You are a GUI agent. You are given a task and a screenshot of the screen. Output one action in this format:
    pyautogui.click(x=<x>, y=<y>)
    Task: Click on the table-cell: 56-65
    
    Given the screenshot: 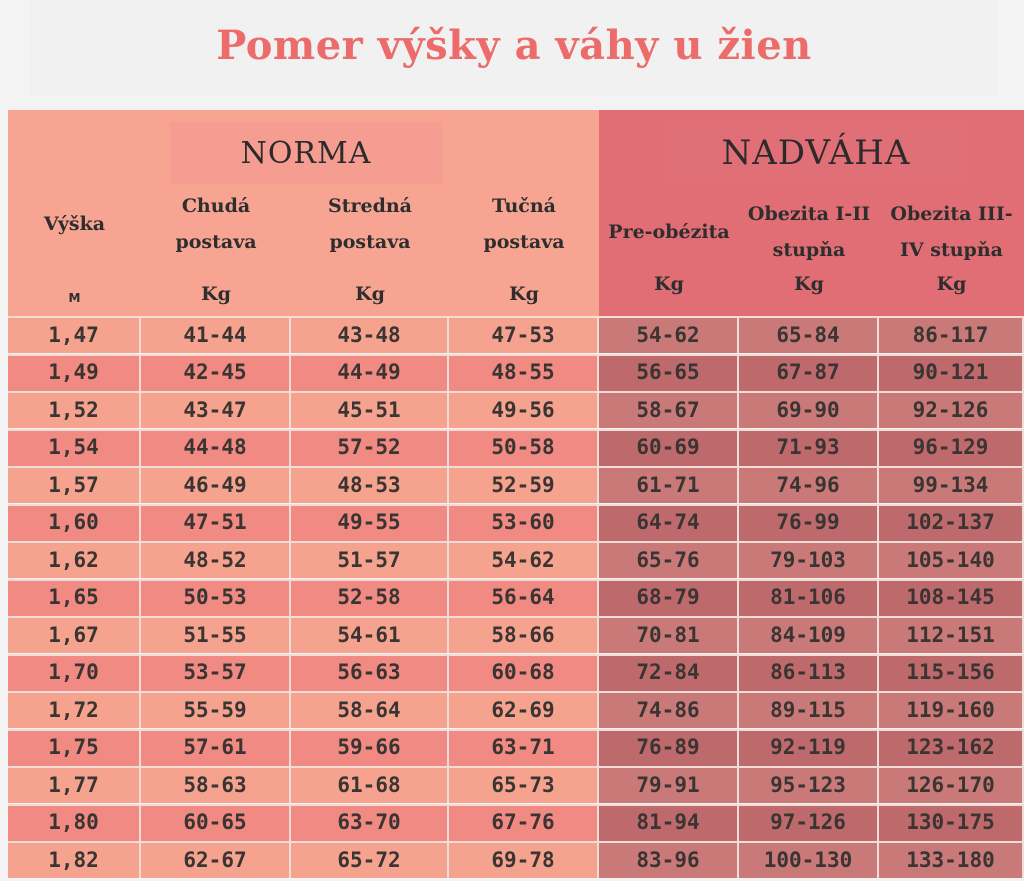 What is the action you would take?
    pyautogui.click(x=669, y=372)
    